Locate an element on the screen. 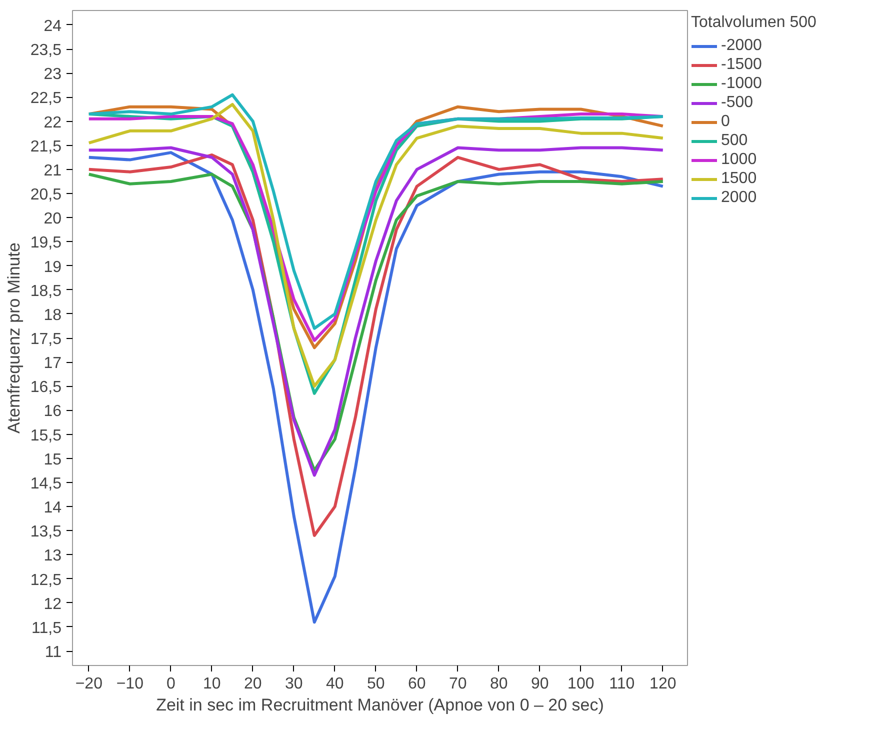 This screenshot has height=734, width=883. x-tick-label: 20 is located at coordinates (253, 684).